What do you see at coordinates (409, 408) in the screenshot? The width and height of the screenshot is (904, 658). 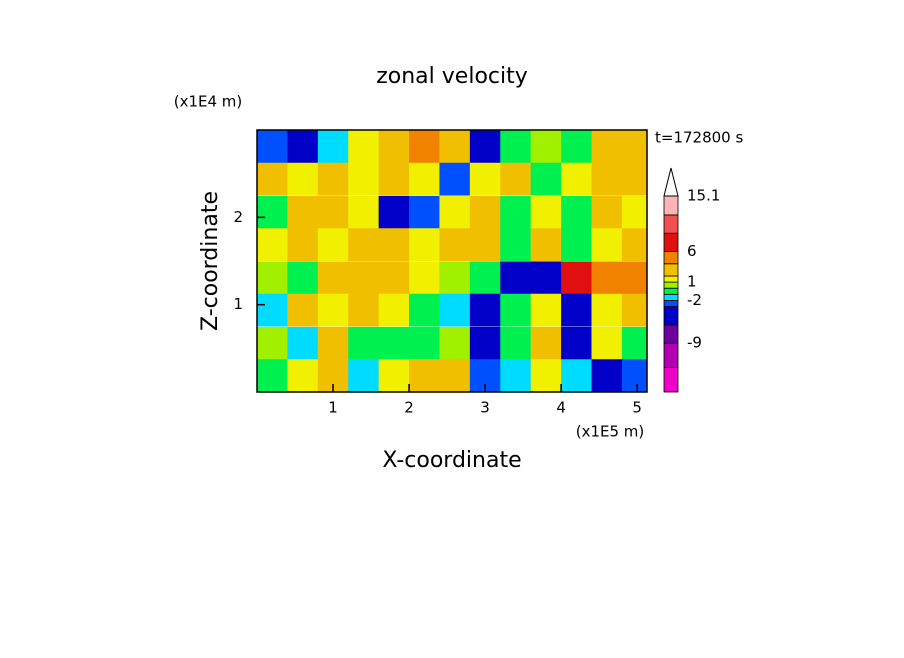 I see `x-tick-label: 2` at bounding box center [409, 408].